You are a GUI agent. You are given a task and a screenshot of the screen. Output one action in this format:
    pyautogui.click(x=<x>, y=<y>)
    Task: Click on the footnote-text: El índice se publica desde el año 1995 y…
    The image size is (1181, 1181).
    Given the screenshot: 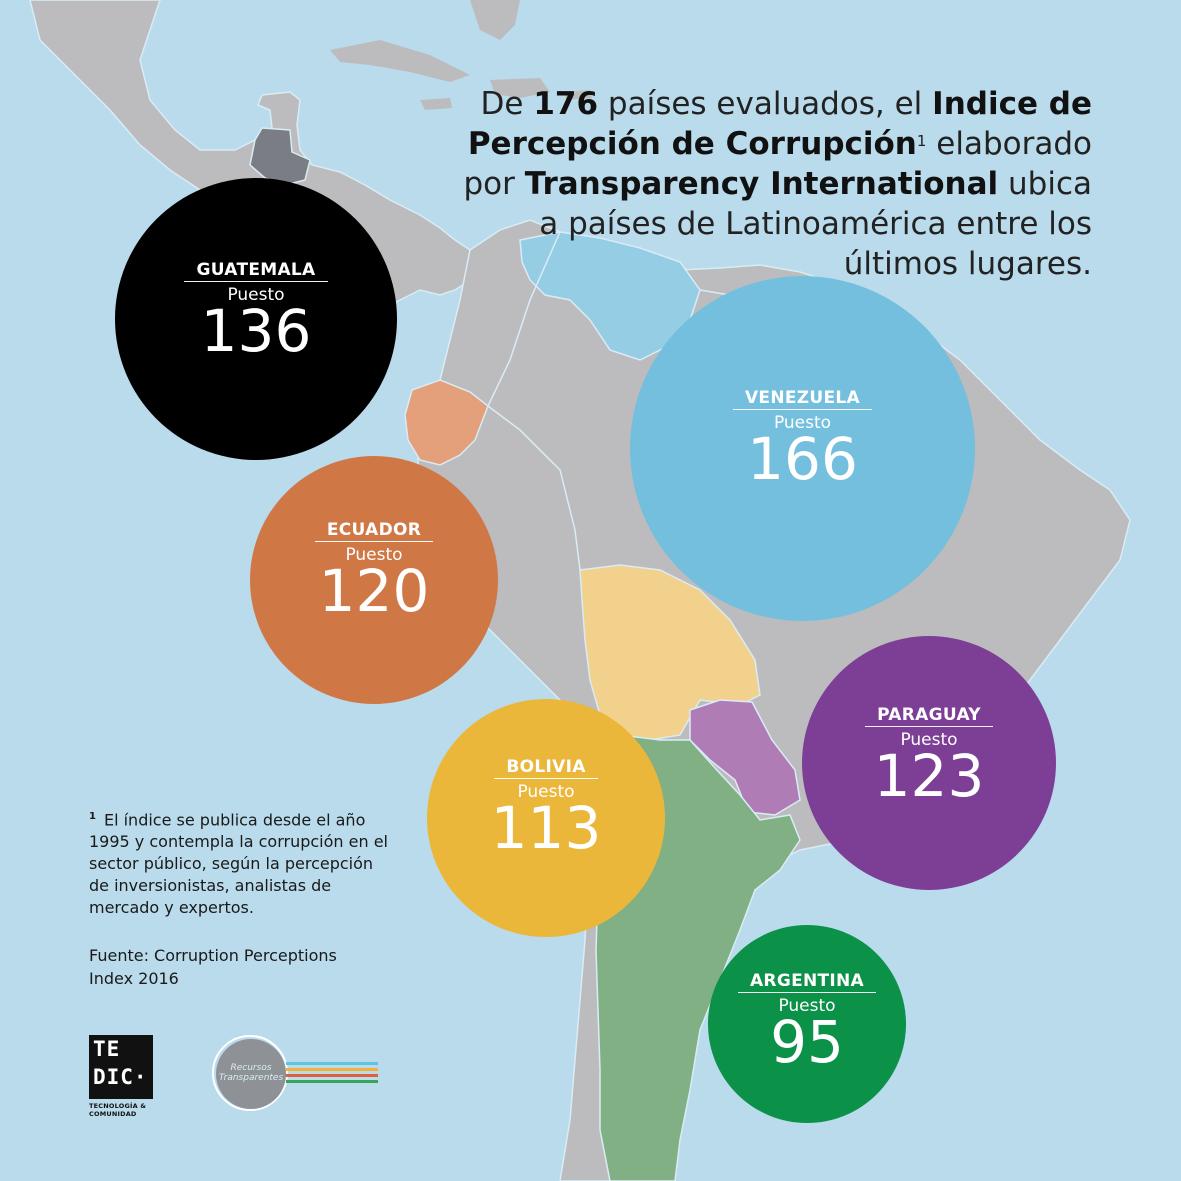 What is the action you would take?
    pyautogui.click(x=238, y=864)
    